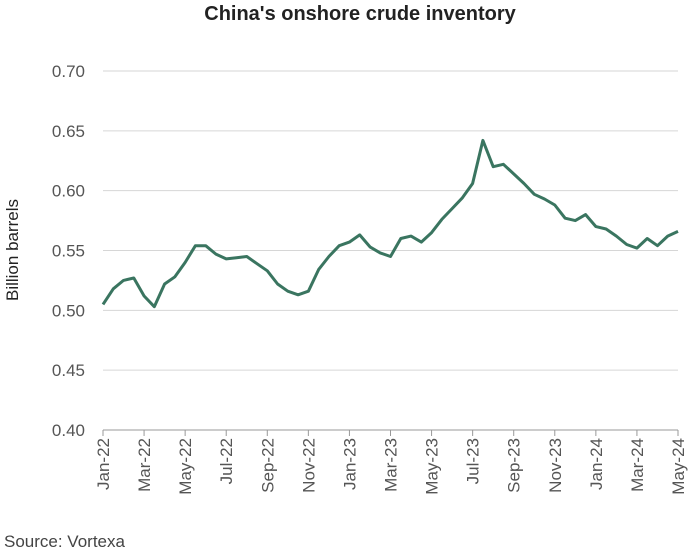 This screenshot has height=549, width=690. What do you see at coordinates (555, 465) in the screenshot?
I see `x-tick-label: Nov-23` at bounding box center [555, 465].